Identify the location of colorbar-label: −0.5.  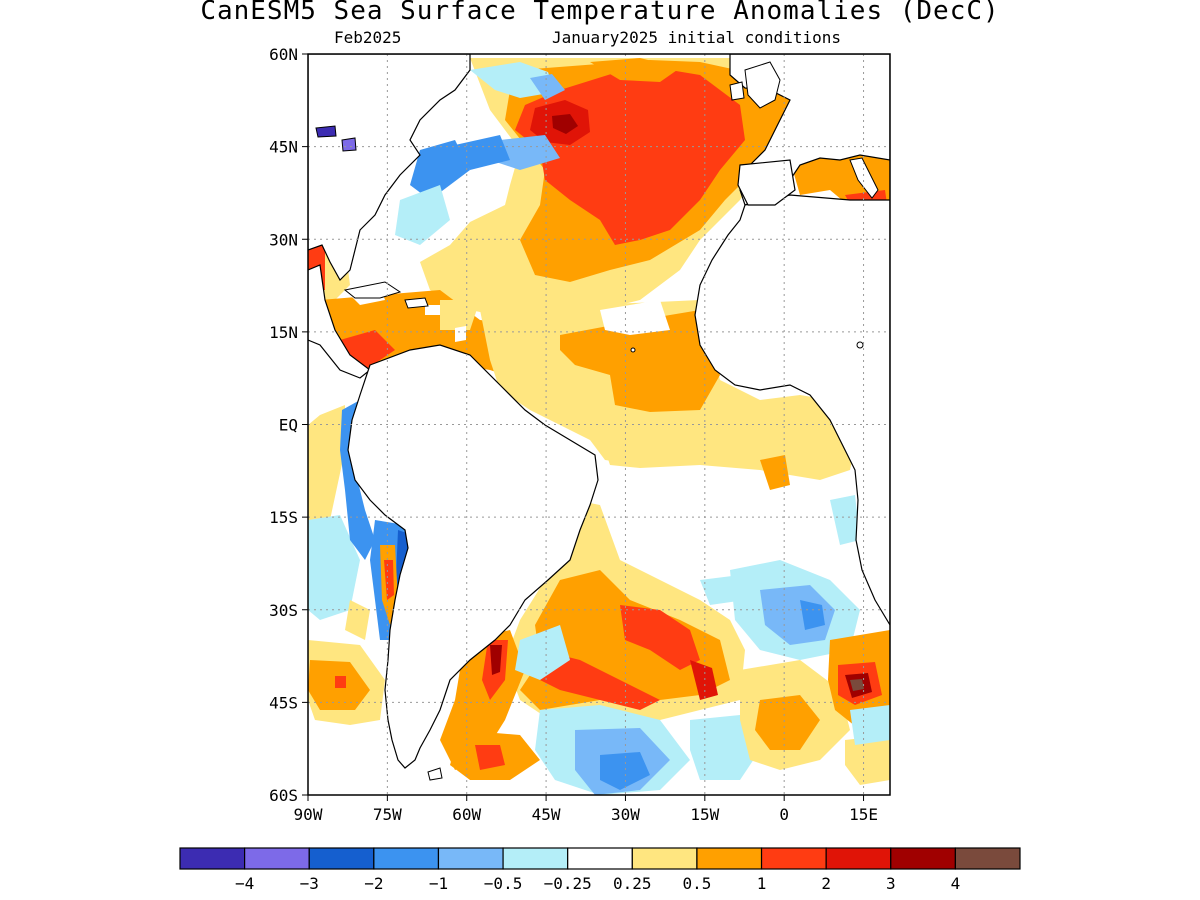
(503, 883).